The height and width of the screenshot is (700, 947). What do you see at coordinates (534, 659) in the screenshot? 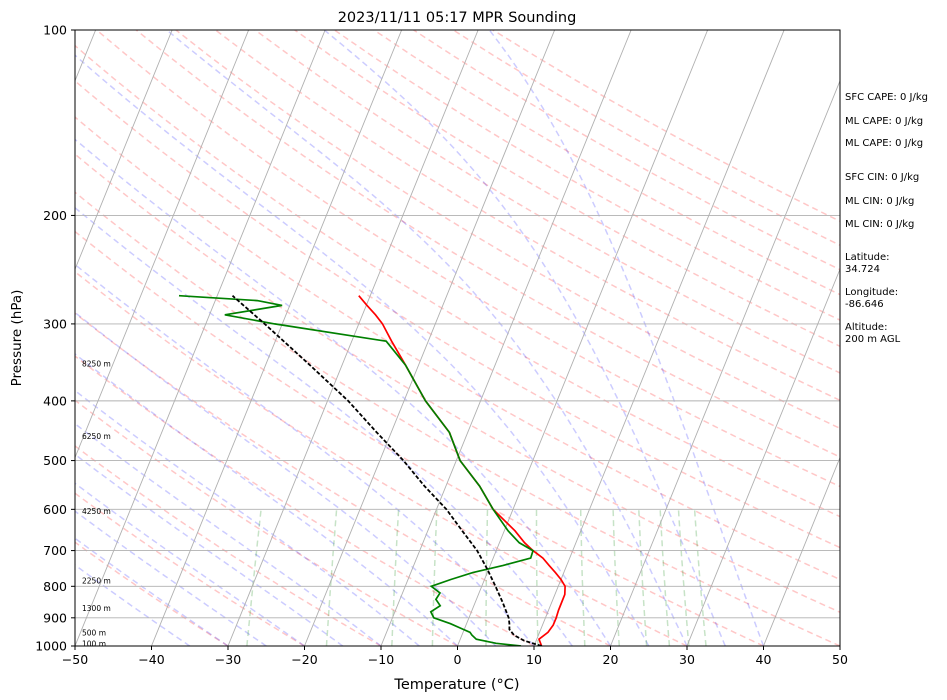
I see `x-tick-label: 10` at bounding box center [534, 659].